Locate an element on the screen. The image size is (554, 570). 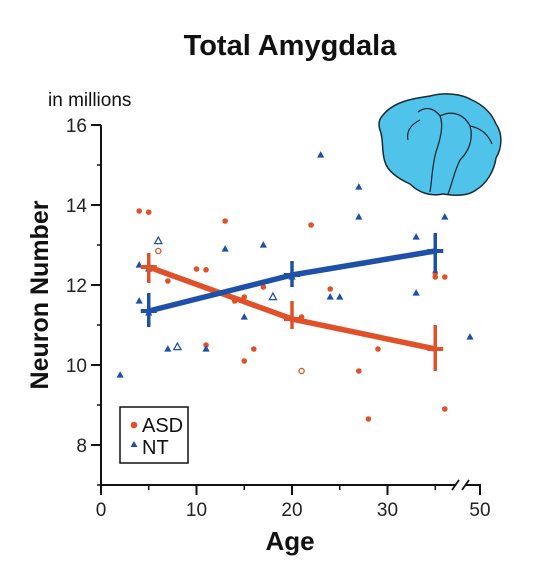
x-tick-label: 20 is located at coordinates (291, 510).